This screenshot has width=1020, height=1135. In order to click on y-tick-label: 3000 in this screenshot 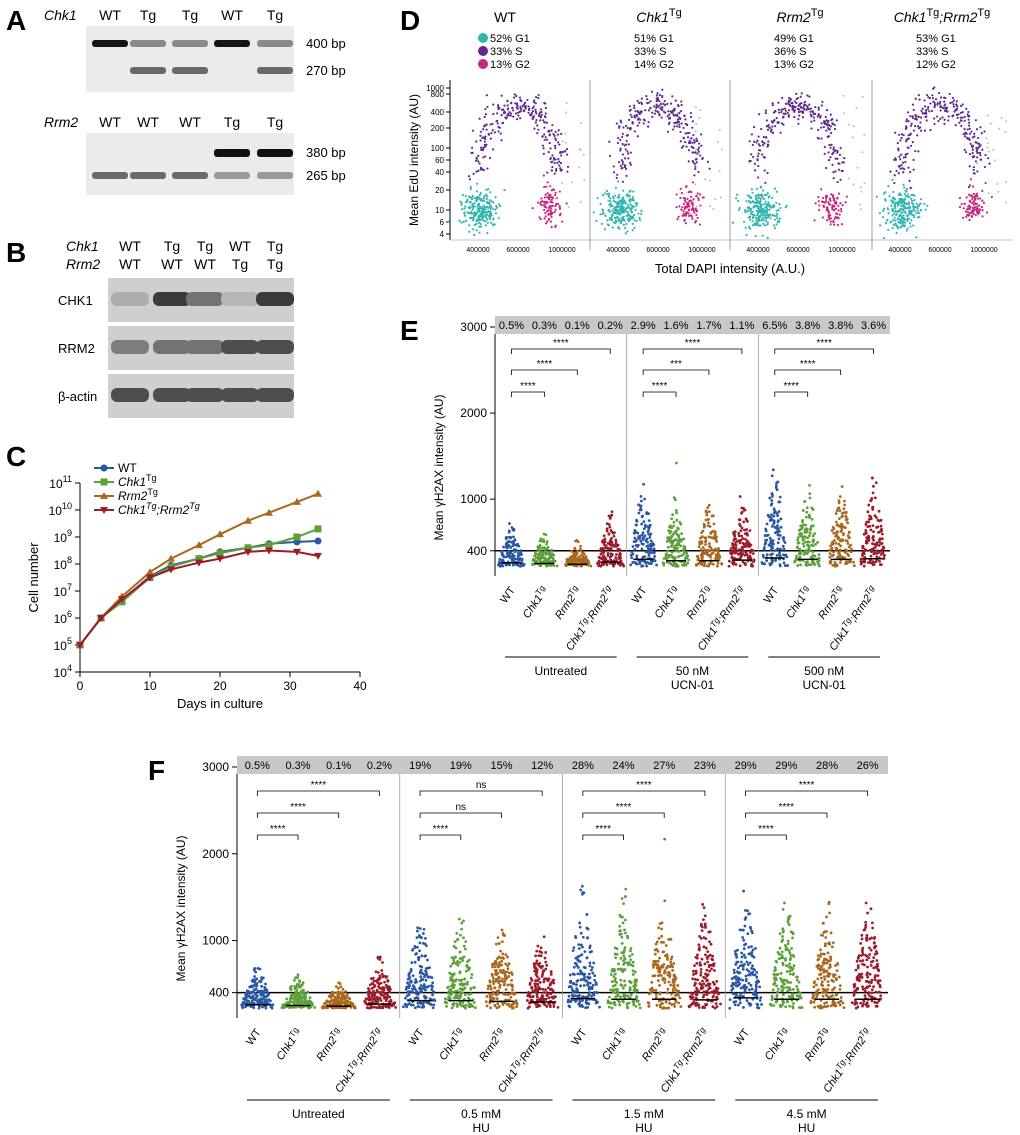, I will do `click(473, 327)`.